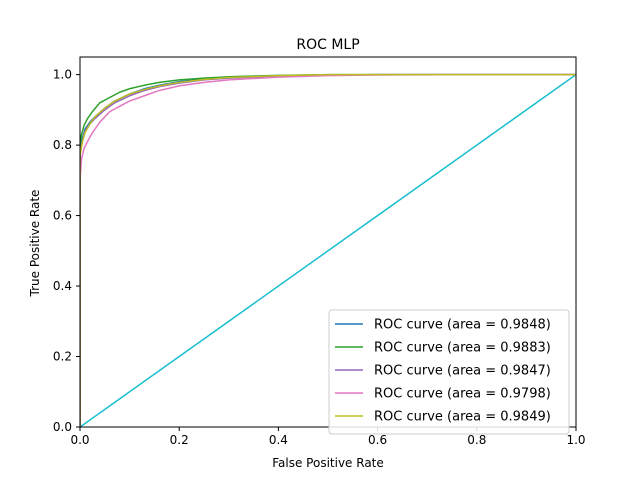 Image resolution: width=640 pixels, height=480 pixels. What do you see at coordinates (462, 394) in the screenshot?
I see `legend-label-4: ROC curve (area = 0.9798)` at bounding box center [462, 394].